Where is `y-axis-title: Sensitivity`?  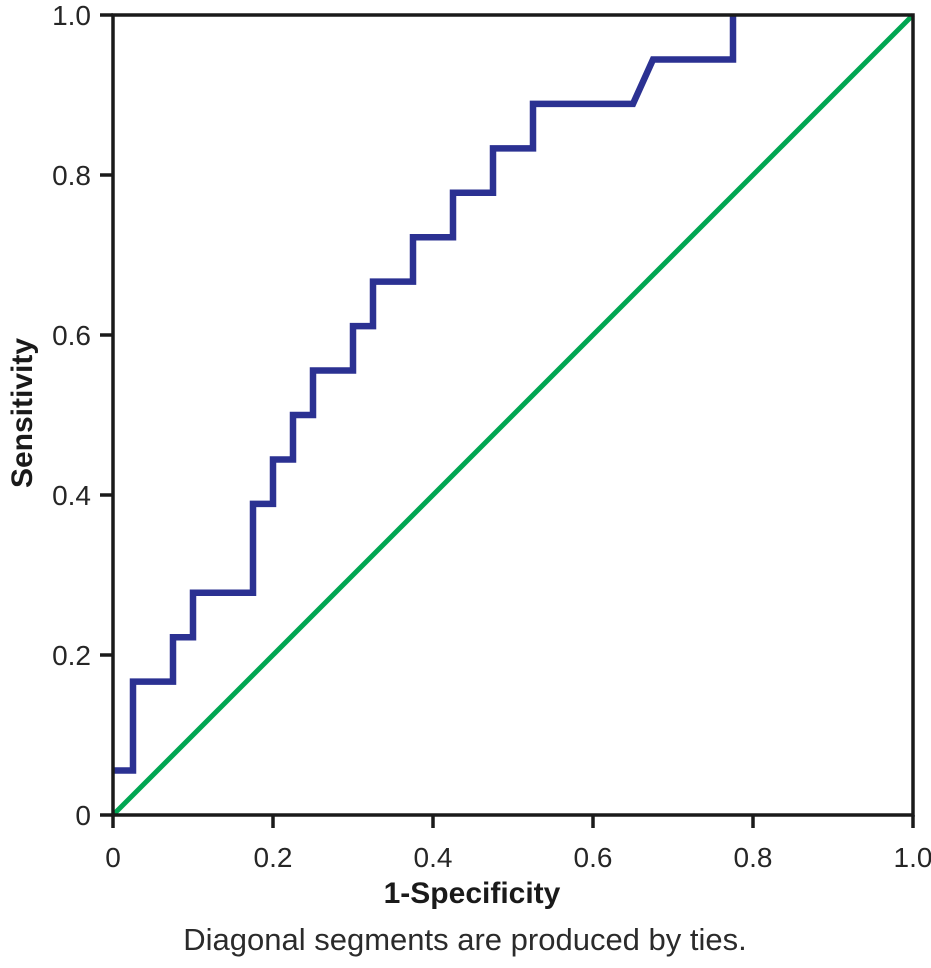
y-axis-title: Sensitivity is located at coordinates (22, 413).